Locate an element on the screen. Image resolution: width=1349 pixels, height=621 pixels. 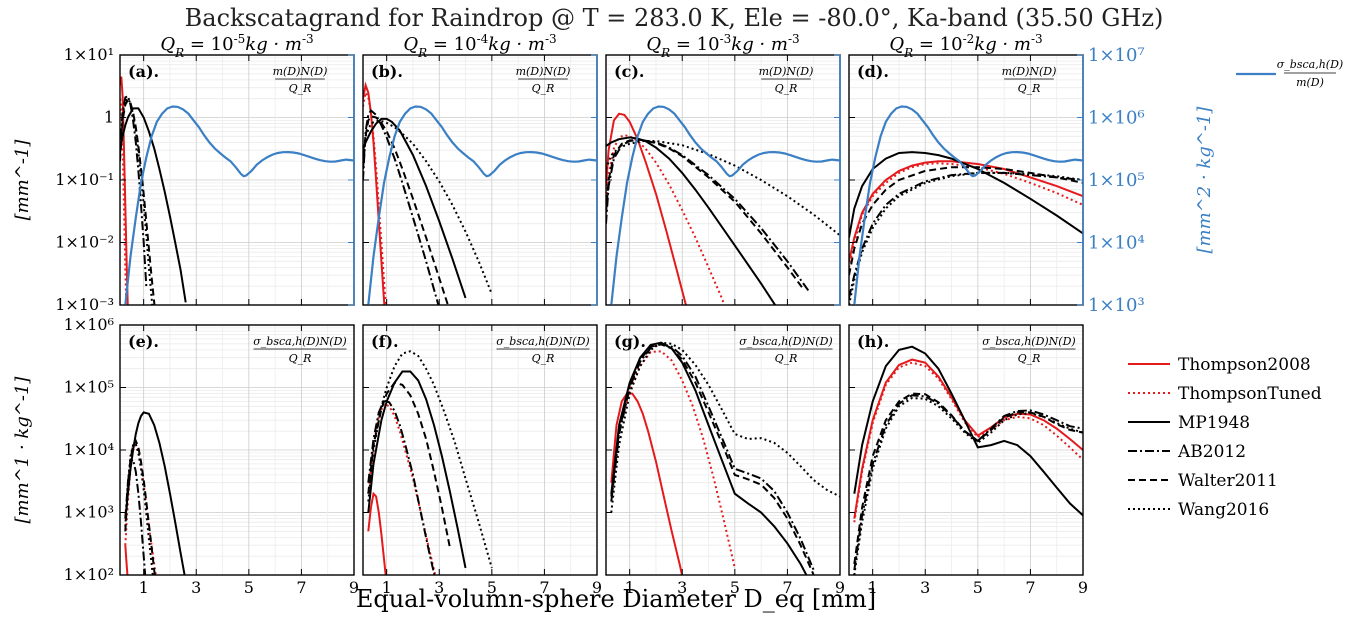
column-title: QR = 10-5kg · m-3 is located at coordinates (236, 46).